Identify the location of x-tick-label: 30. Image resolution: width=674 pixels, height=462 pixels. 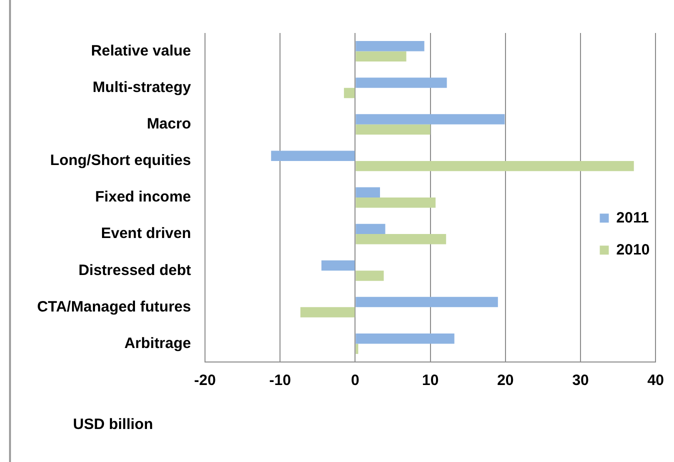
(580, 381).